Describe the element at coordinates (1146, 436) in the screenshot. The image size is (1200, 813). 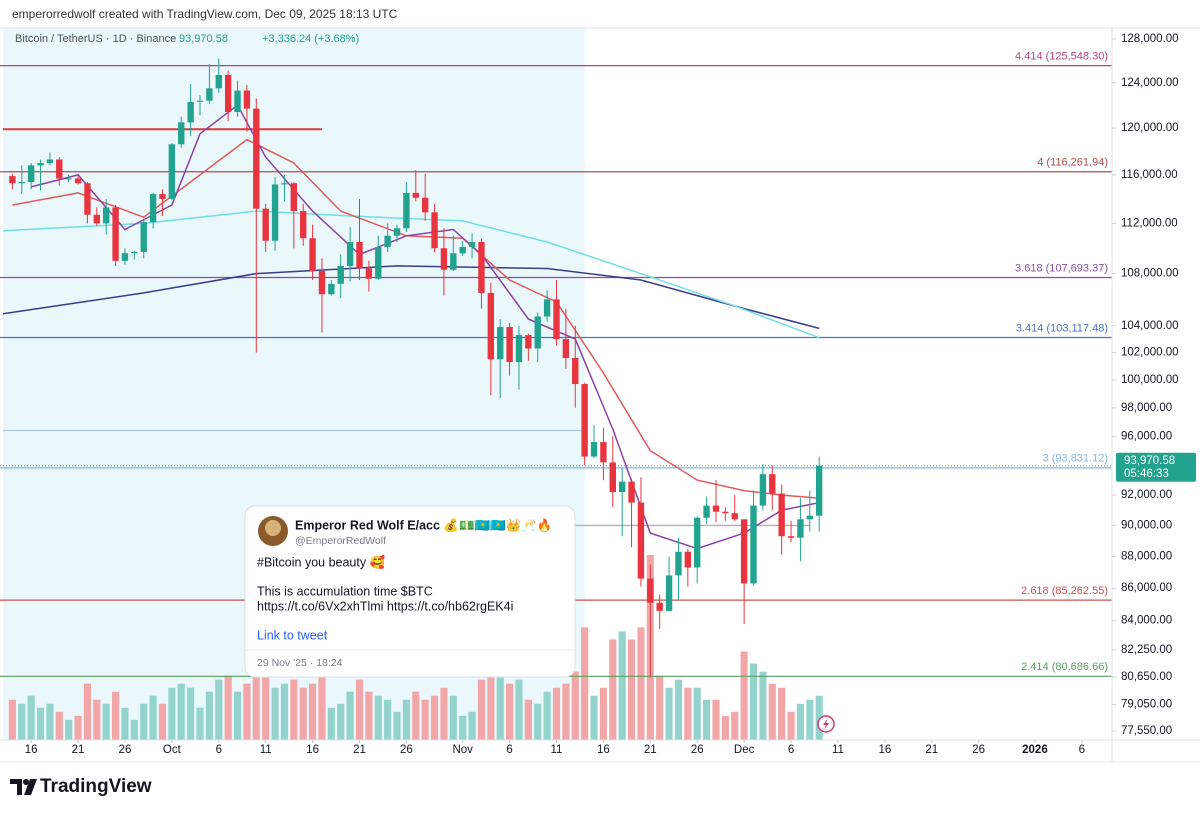
I see `y-tick-label: 96,000.00` at that location.